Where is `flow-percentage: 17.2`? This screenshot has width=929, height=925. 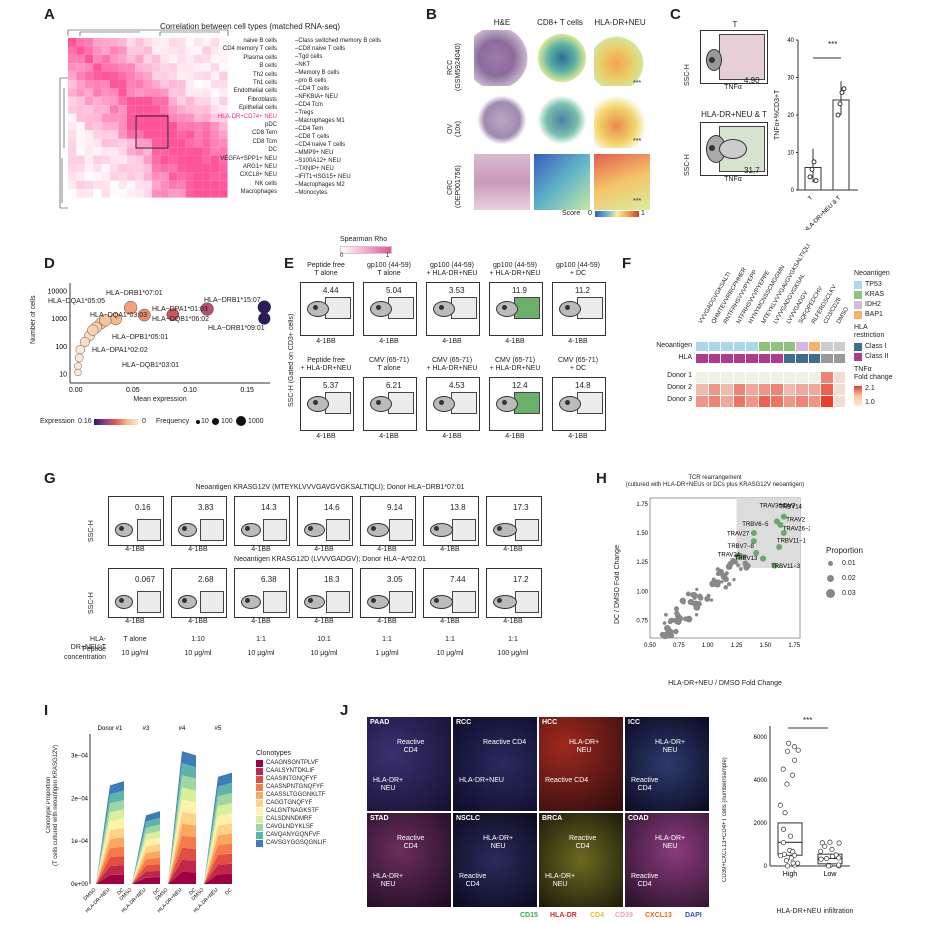 flow-percentage: 17.2 is located at coordinates (521, 579).